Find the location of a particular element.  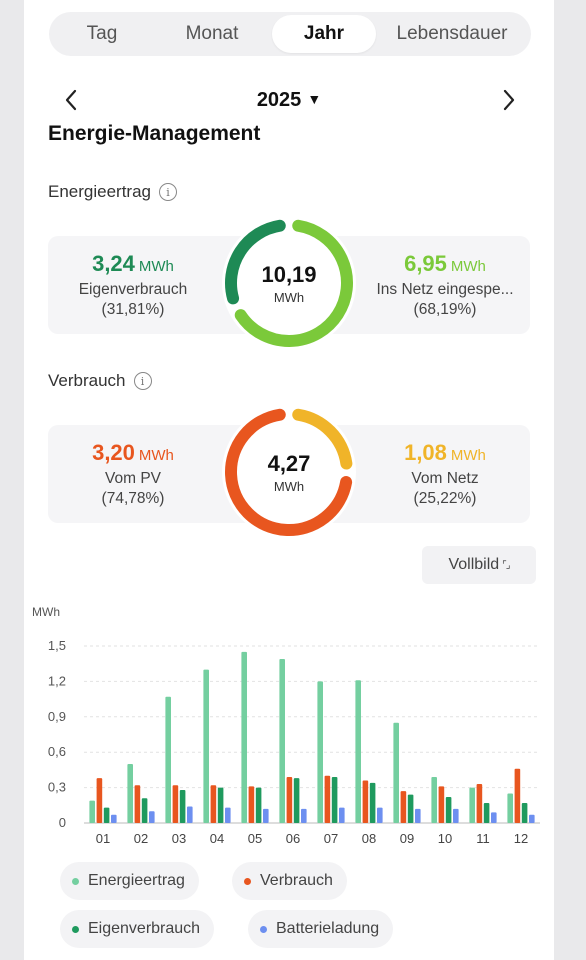

consumption-total-value: 4,27 is located at coordinates (289, 463).